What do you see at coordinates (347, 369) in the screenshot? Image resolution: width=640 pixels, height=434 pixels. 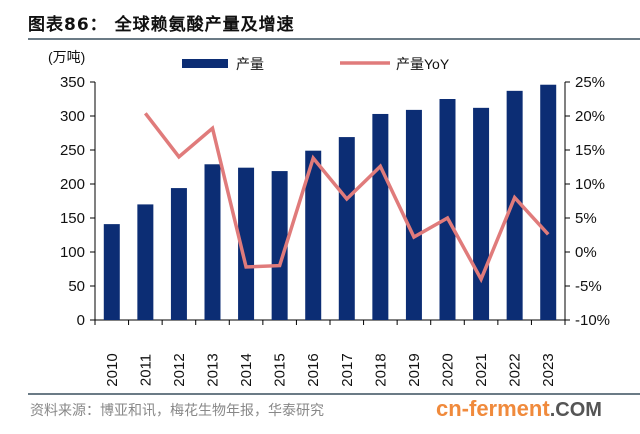 I see `x-tick-label: 2017` at bounding box center [347, 369].